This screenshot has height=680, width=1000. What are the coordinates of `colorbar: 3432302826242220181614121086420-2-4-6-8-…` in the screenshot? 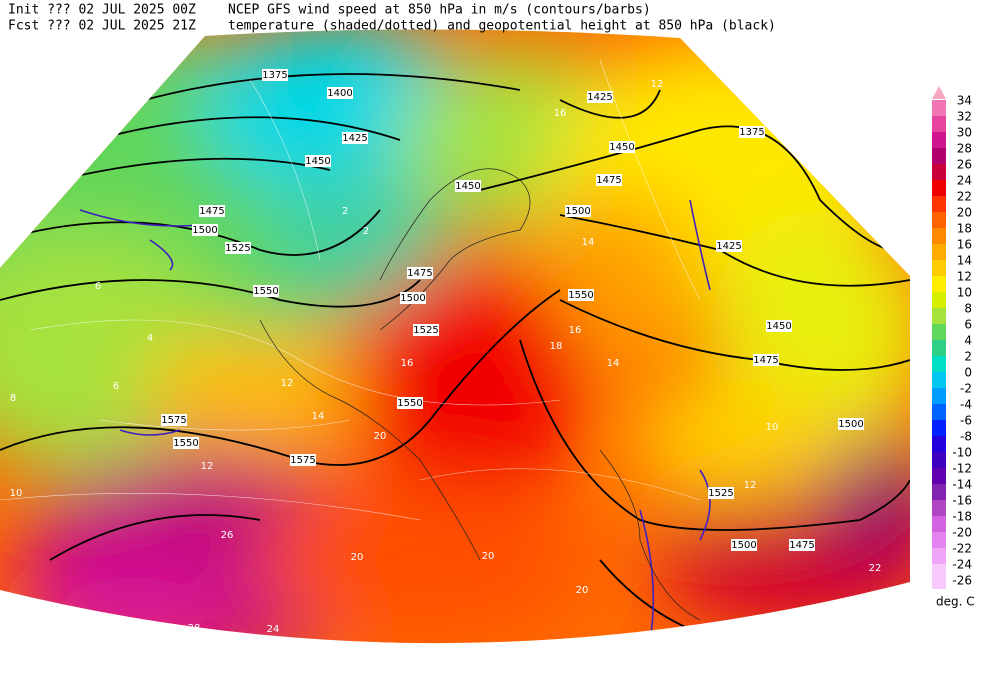 It's located at (952, 337).